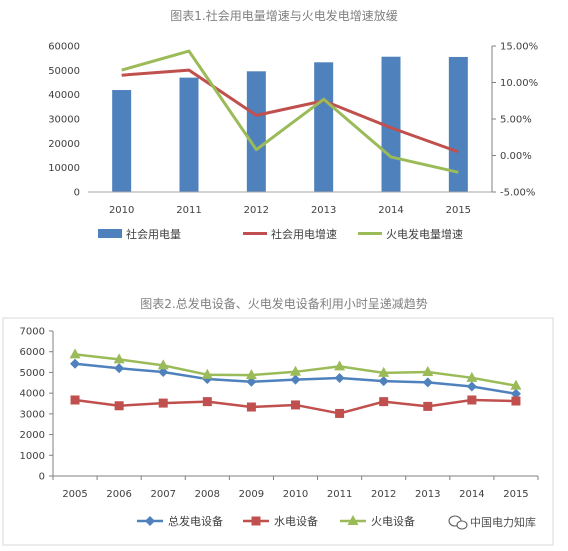  What do you see at coordinates (32, 332) in the screenshot?
I see `chart-2-y-tick: 7000` at bounding box center [32, 332].